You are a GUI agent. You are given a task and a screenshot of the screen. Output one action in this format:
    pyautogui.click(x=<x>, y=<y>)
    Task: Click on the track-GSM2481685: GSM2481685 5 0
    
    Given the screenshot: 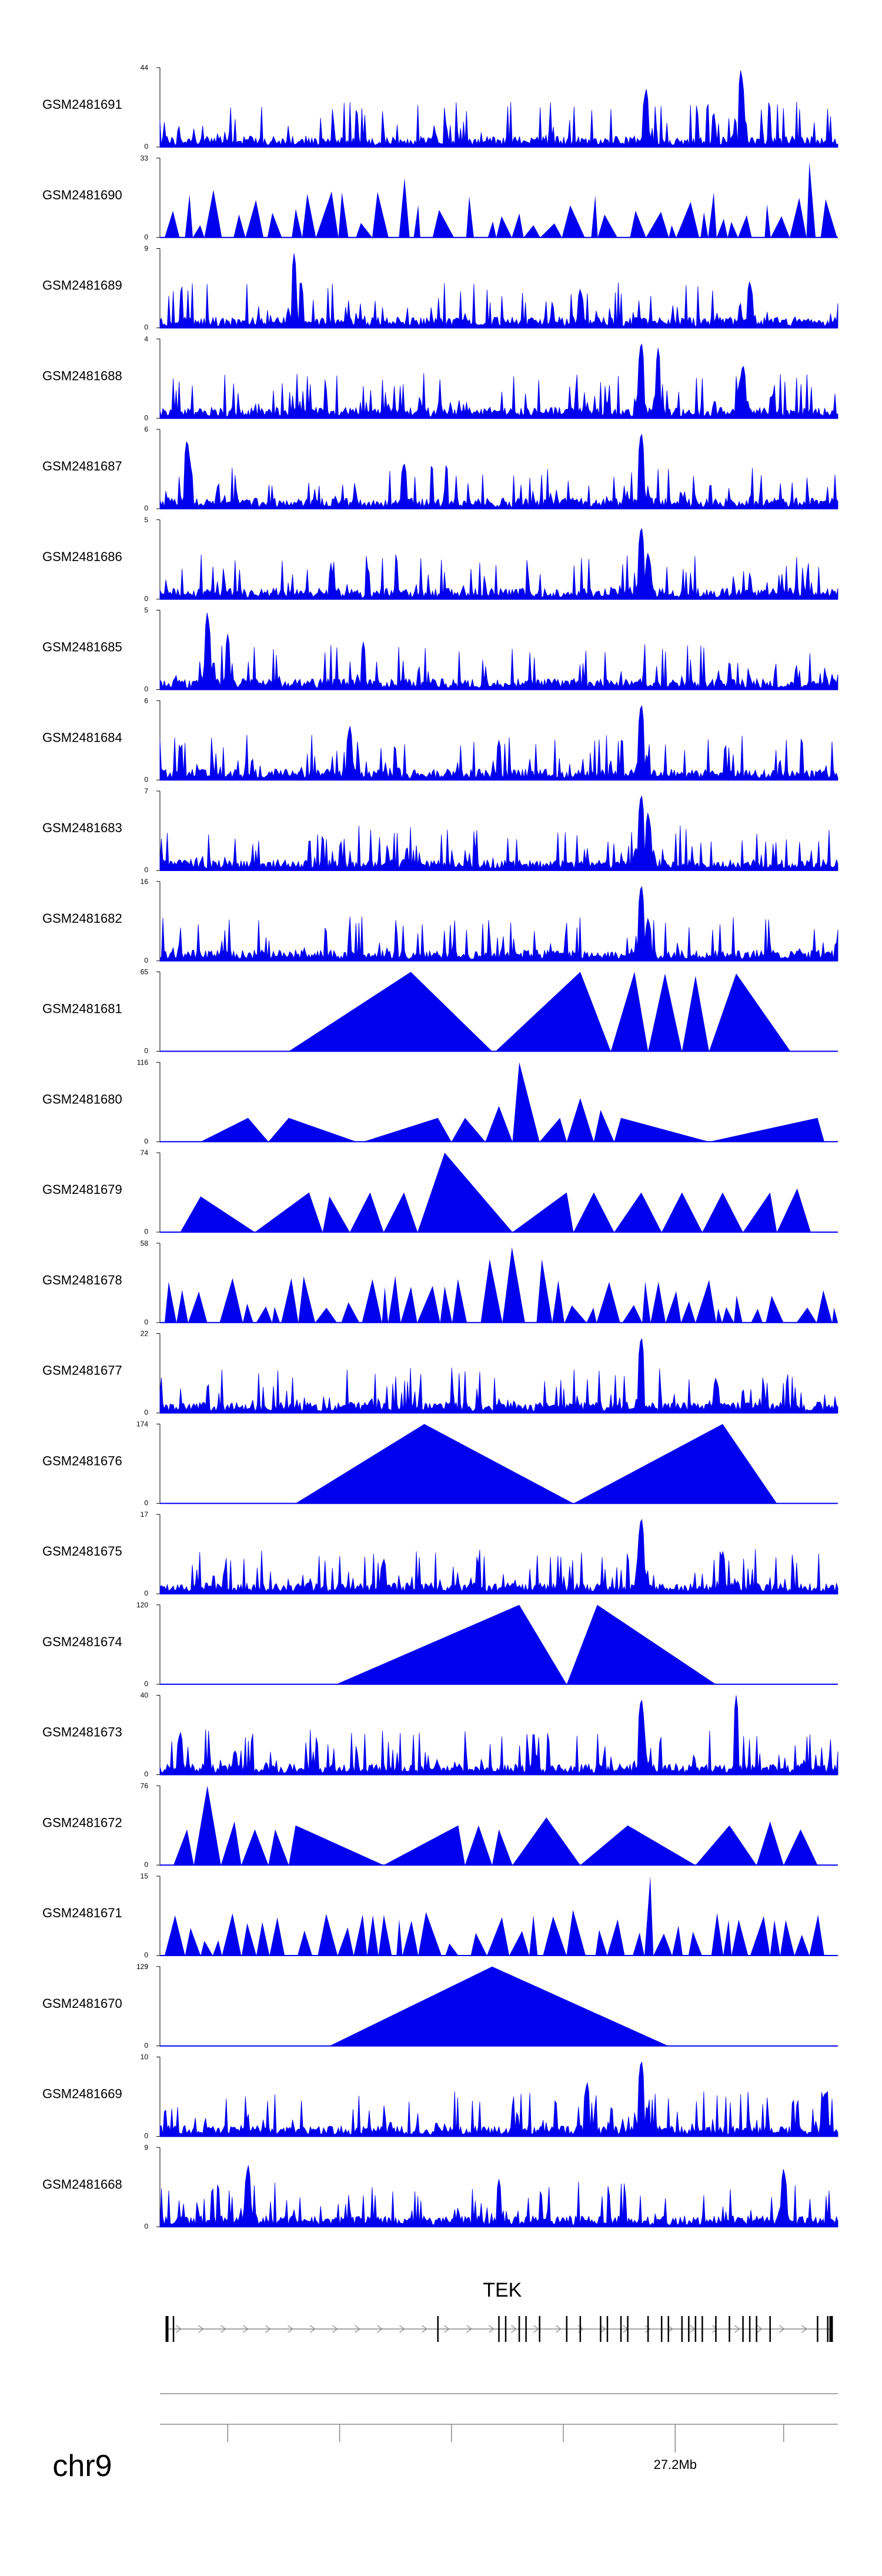 What is the action you would take?
    pyautogui.click(x=440, y=649)
    